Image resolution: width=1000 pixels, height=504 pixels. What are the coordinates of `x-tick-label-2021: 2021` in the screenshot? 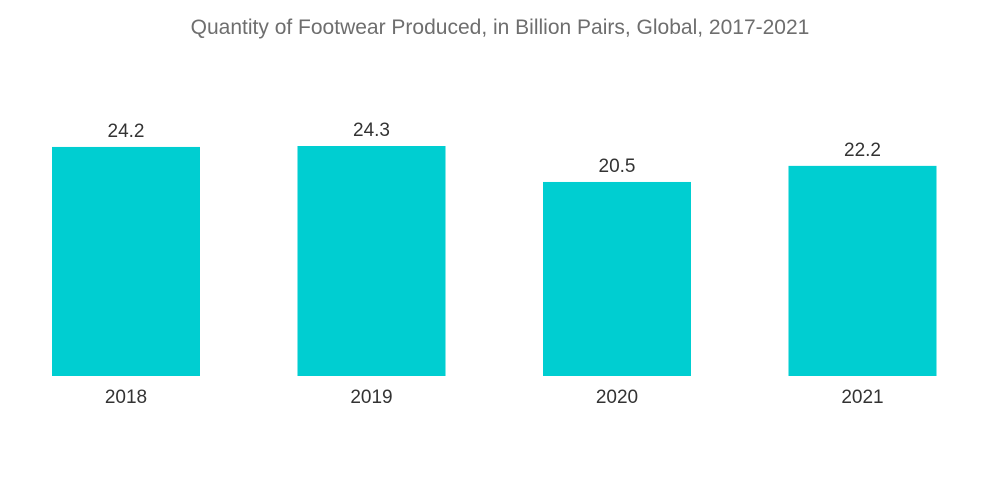 It's located at (862, 397).